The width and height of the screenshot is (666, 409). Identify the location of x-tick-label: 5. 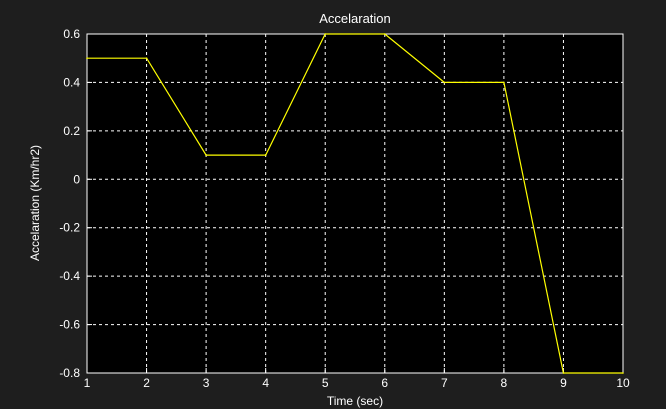
(325, 383).